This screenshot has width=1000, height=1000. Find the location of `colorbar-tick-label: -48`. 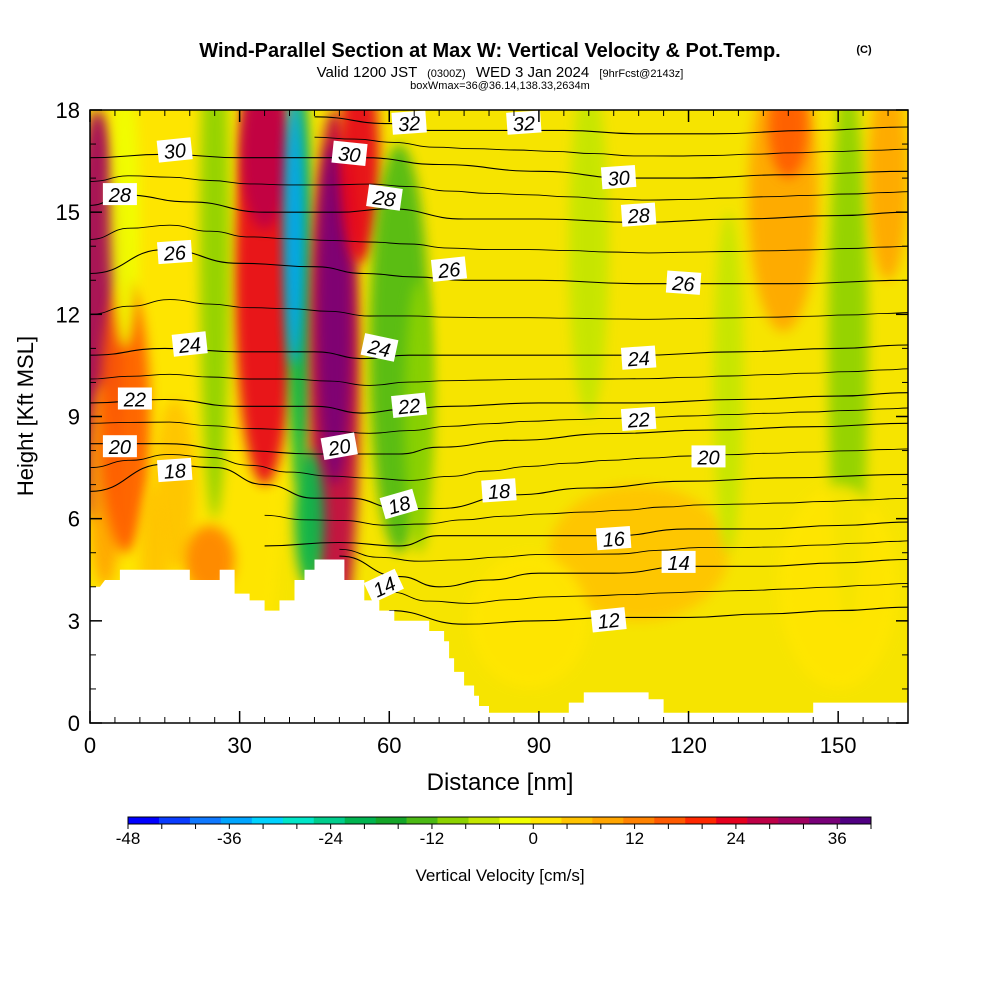

colorbar-tick-label: -48 is located at coordinates (128, 838).